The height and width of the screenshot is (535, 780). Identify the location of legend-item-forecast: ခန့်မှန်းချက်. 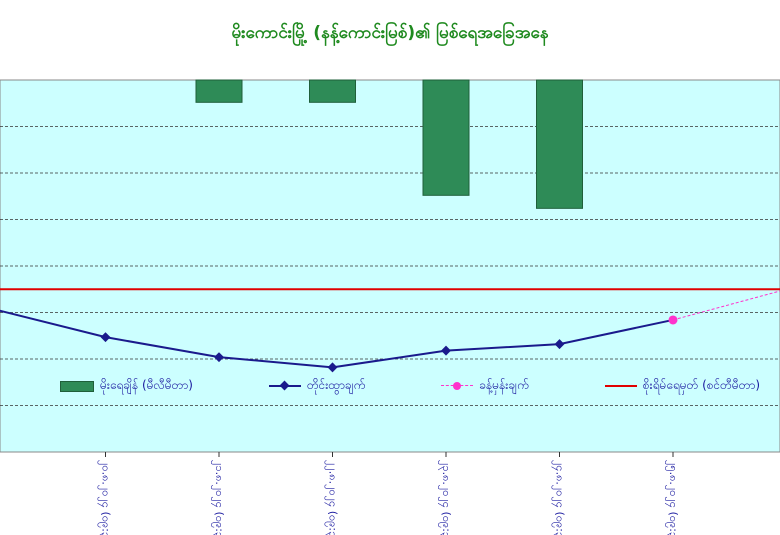
(485, 386).